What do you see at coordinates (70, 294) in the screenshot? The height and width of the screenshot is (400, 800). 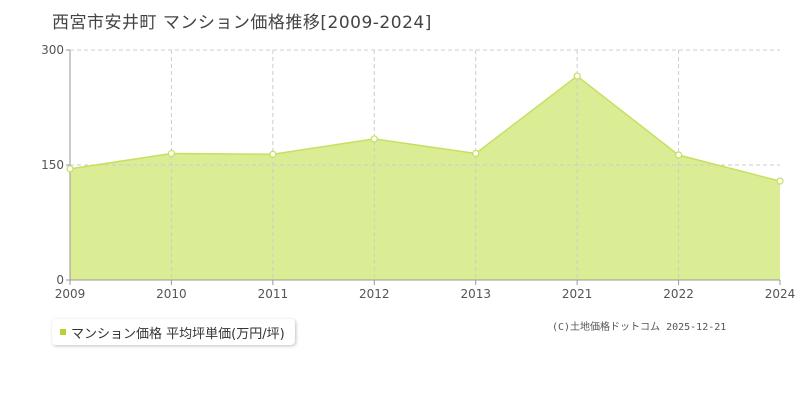 I see `x-tick-label: 2009` at bounding box center [70, 294].